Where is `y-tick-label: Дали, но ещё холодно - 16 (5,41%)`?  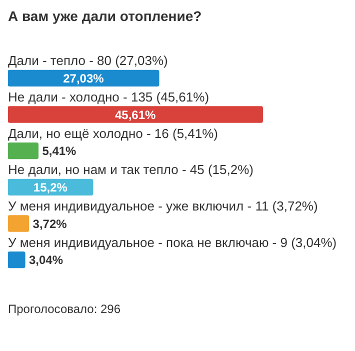 y-tick-label: Дали, но ещё холодно - 16 (5,41%) is located at coordinates (113, 133).